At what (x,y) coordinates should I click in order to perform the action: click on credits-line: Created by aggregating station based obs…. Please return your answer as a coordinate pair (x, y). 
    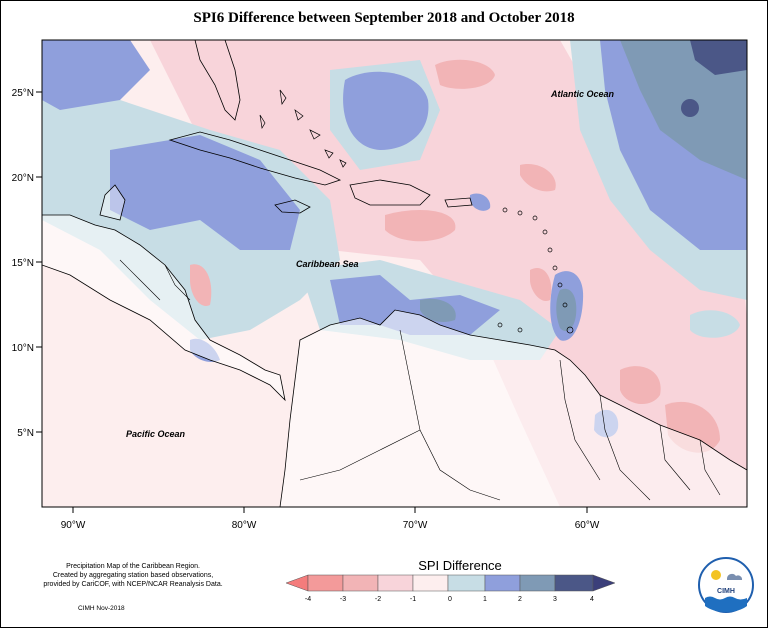
    Looking at the image, I should click on (133, 575).